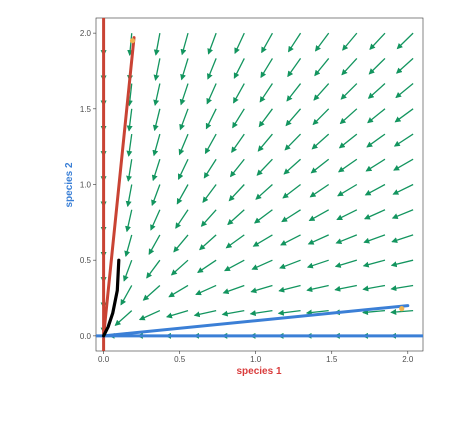 This screenshot has width=474, height=421. I want to click on y-axis: 0.0 0.5 1.0 1.5 2.0, so click(88, 185).